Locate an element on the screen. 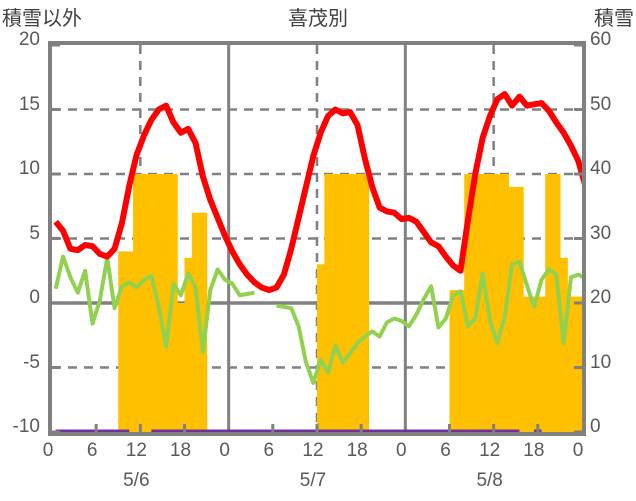 This screenshot has width=636, height=501. x-axis-tick-9: 6 is located at coordinates (445, 450).